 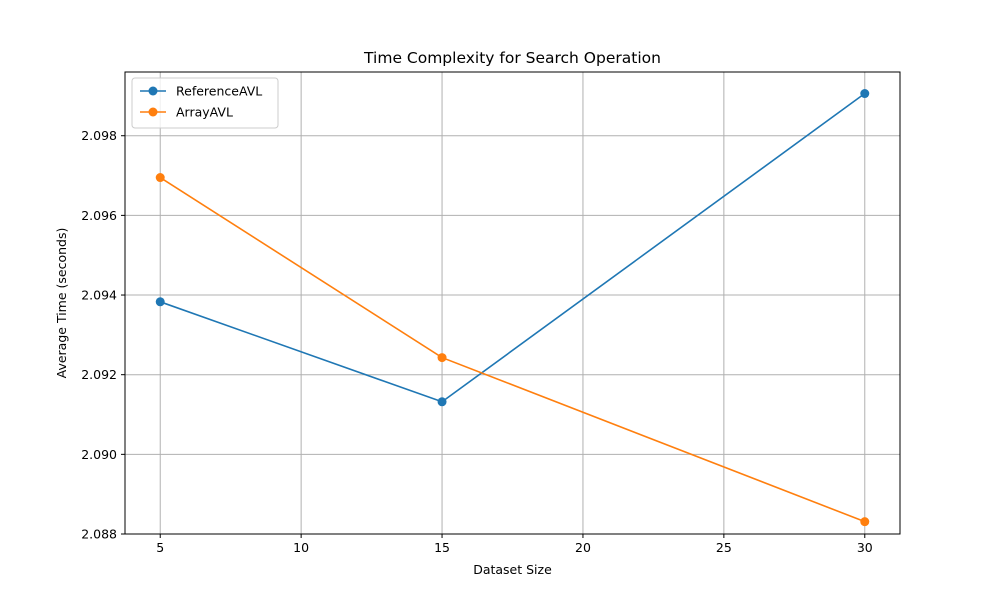 I want to click on legend-label: ReferenceAVL, so click(x=219, y=91).